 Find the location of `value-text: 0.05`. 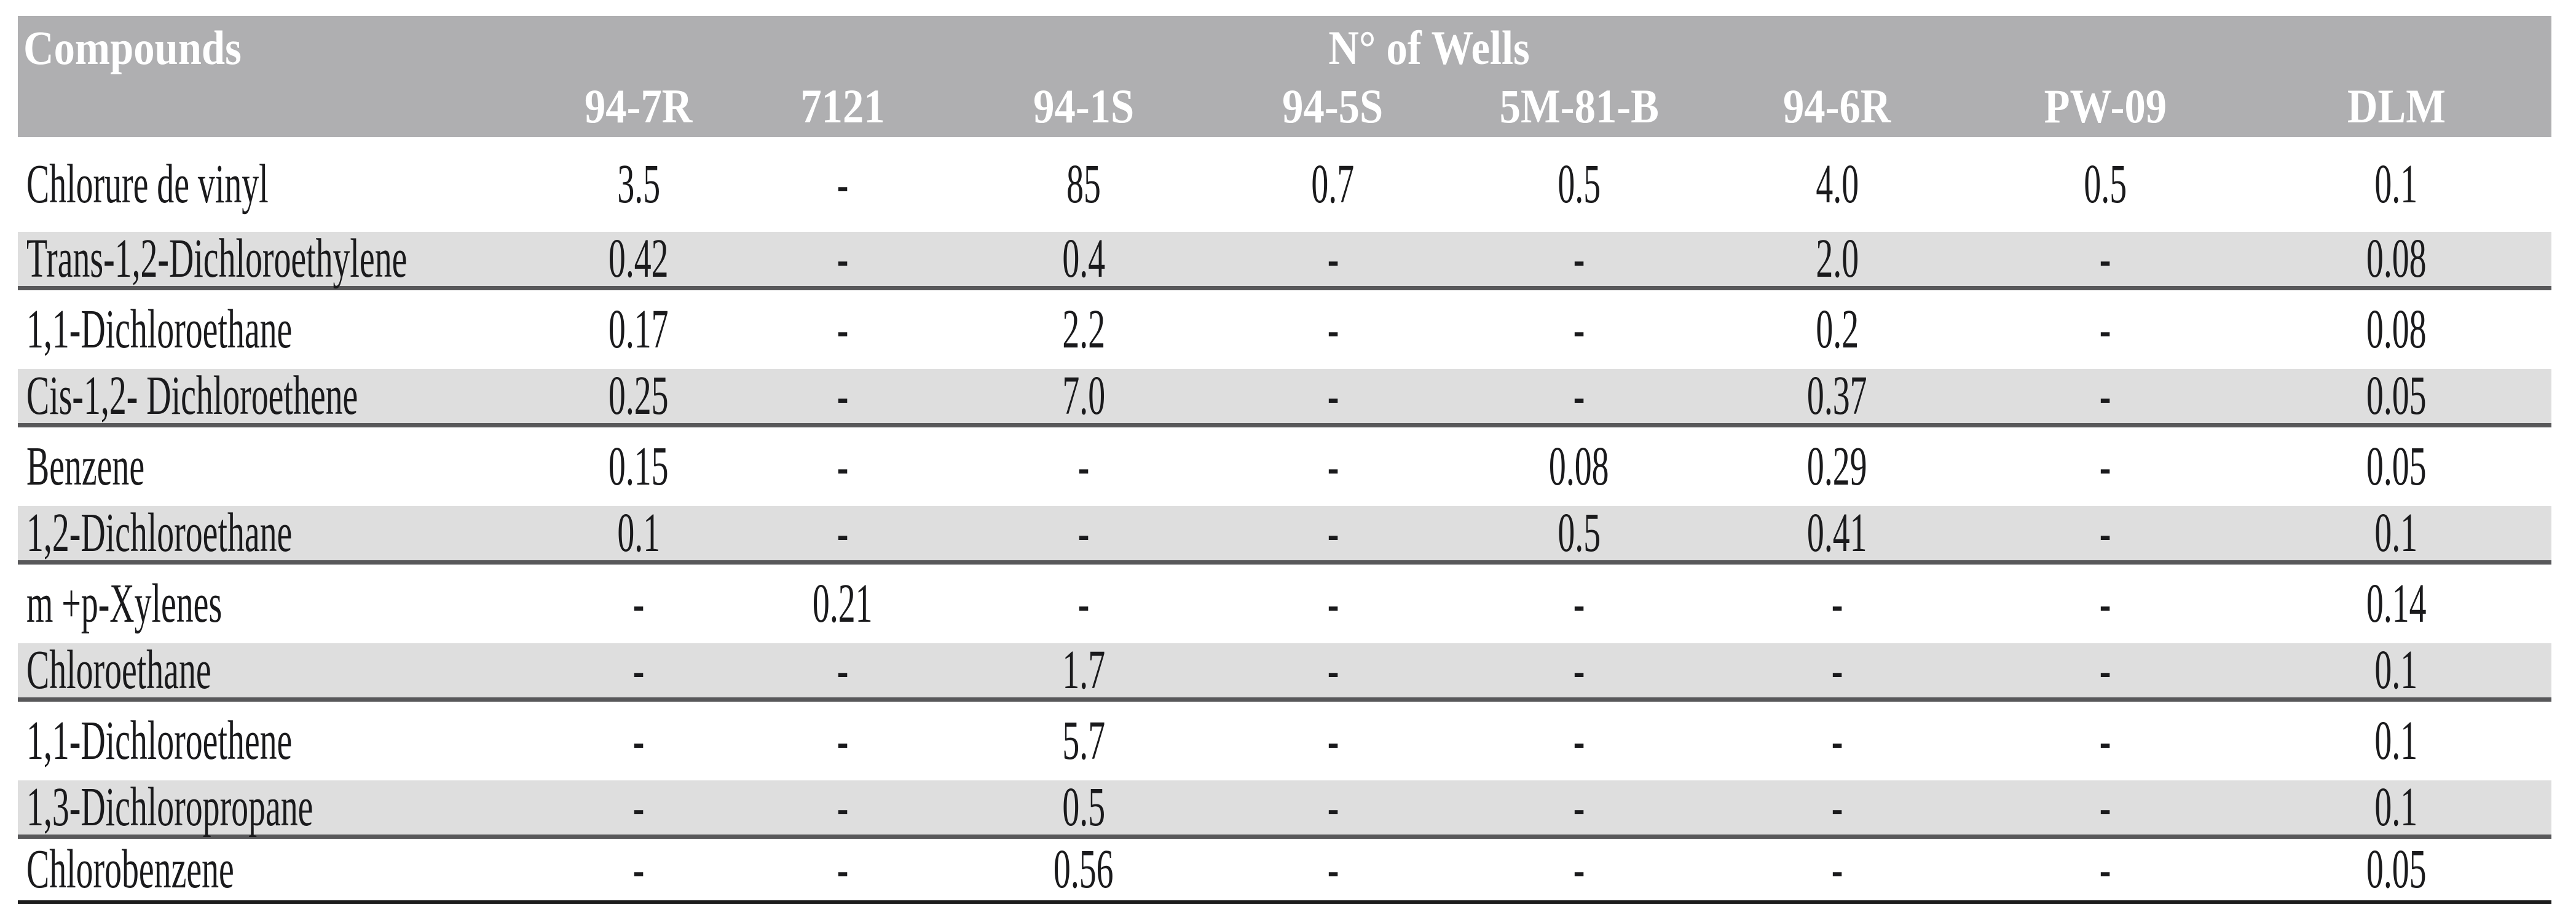

value-text: 0.05 is located at coordinates (2397, 869).